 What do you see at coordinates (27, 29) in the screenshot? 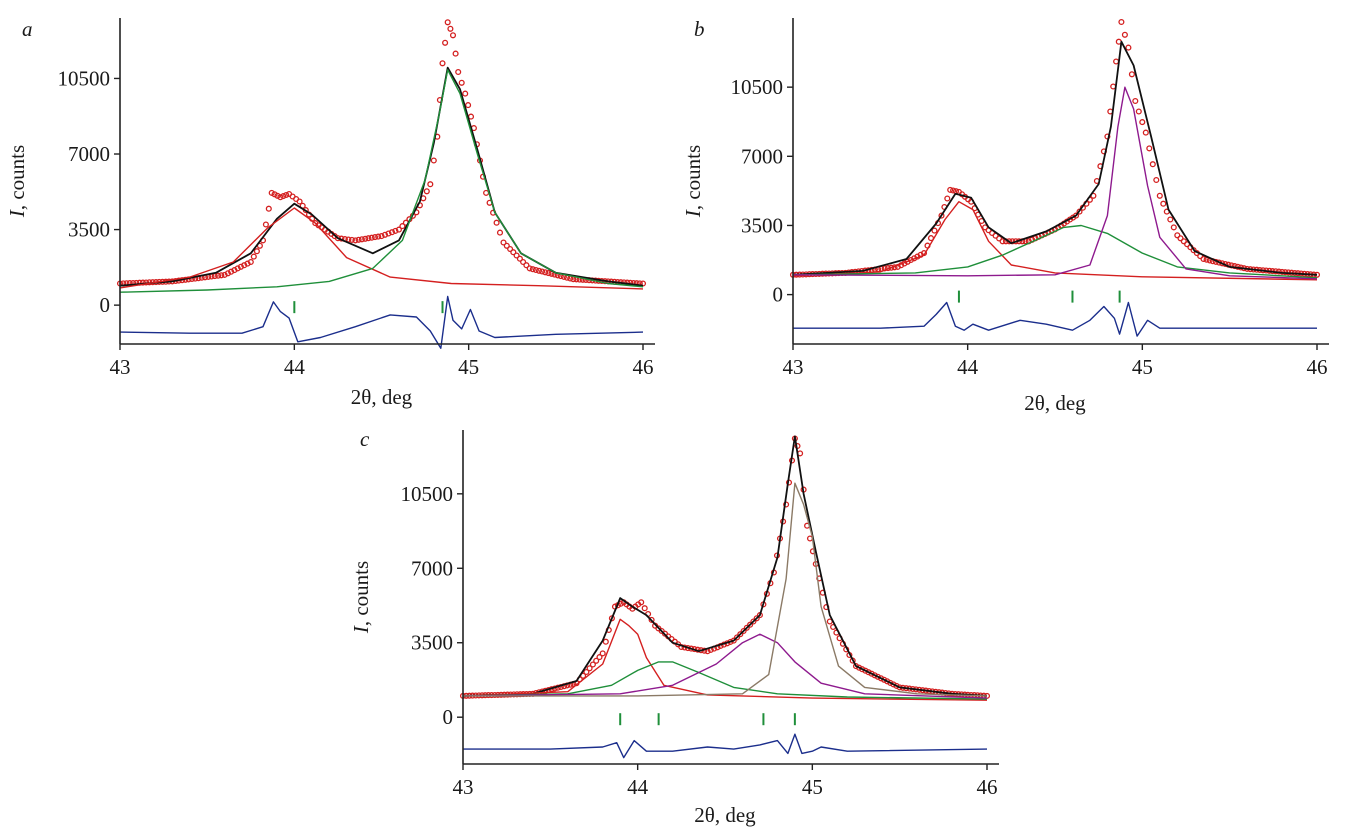
I see `panel-label: a` at bounding box center [27, 29].